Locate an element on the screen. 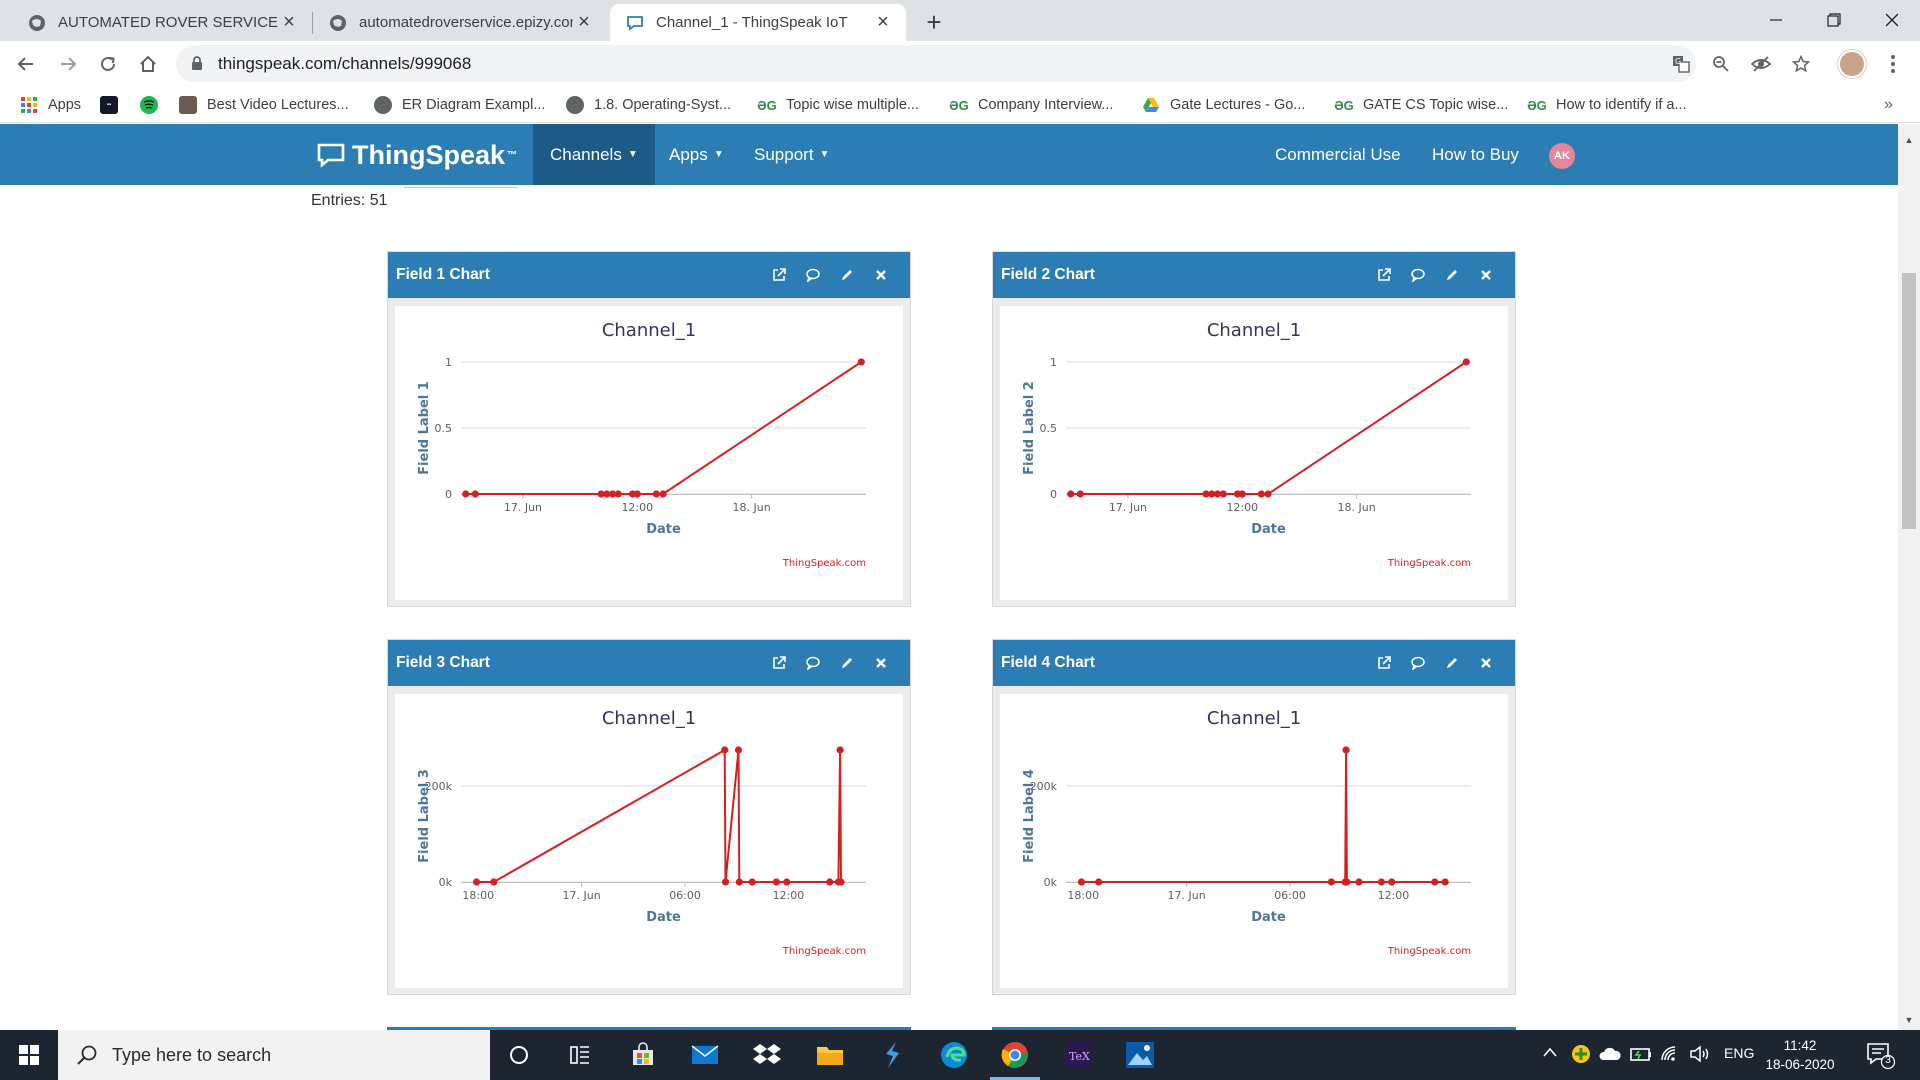 The image size is (1920, 1080). new-tab-button: + is located at coordinates (934, 21).